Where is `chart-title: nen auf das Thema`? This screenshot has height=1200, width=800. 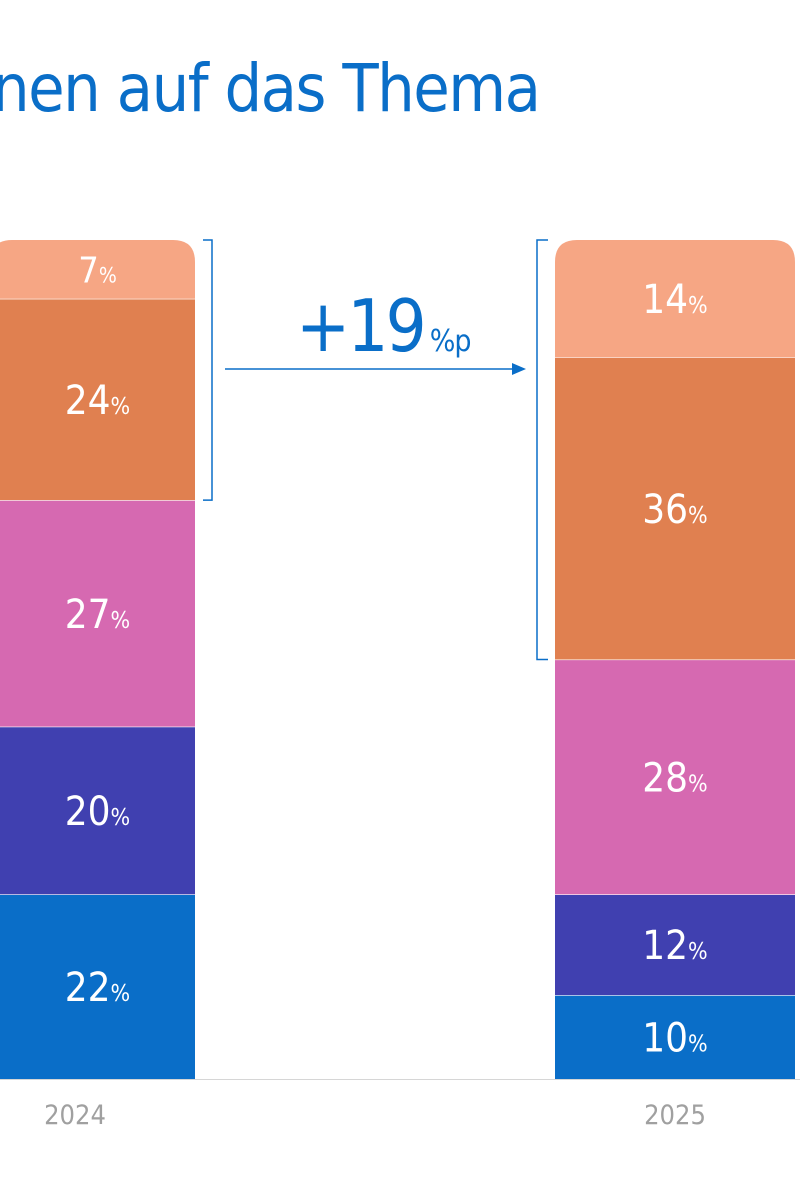
chart-title: nen auf das Thema is located at coordinates (270, 88).